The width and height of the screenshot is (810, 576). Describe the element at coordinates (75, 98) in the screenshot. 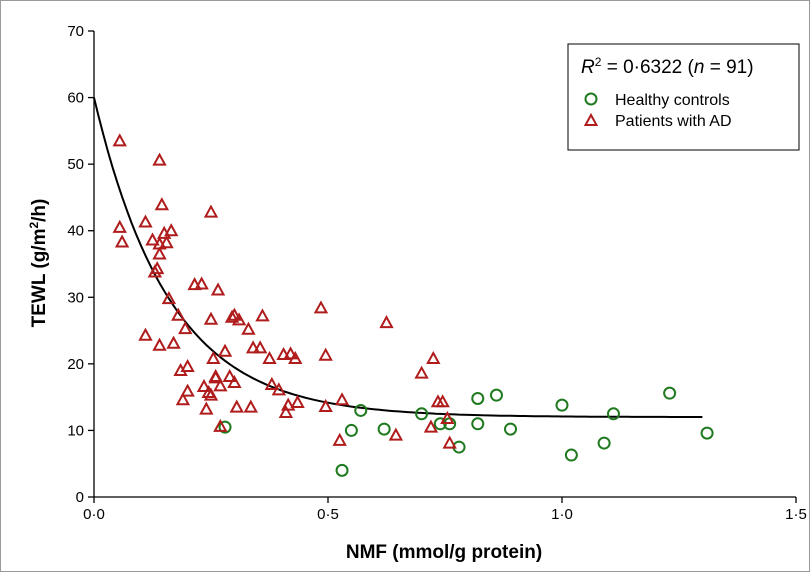

I see `y-tick-label: 60` at that location.